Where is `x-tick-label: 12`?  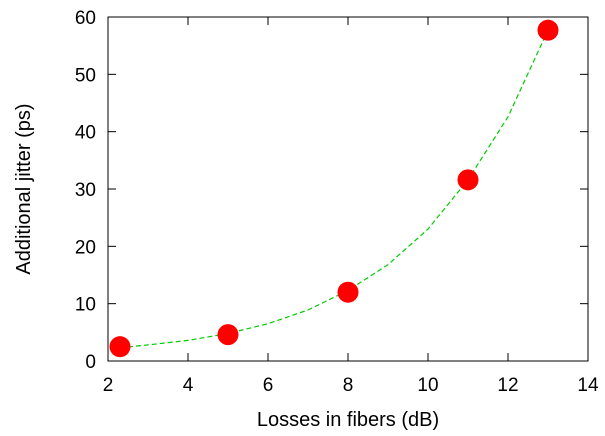
x-tick-label: 12 is located at coordinates (507, 385).